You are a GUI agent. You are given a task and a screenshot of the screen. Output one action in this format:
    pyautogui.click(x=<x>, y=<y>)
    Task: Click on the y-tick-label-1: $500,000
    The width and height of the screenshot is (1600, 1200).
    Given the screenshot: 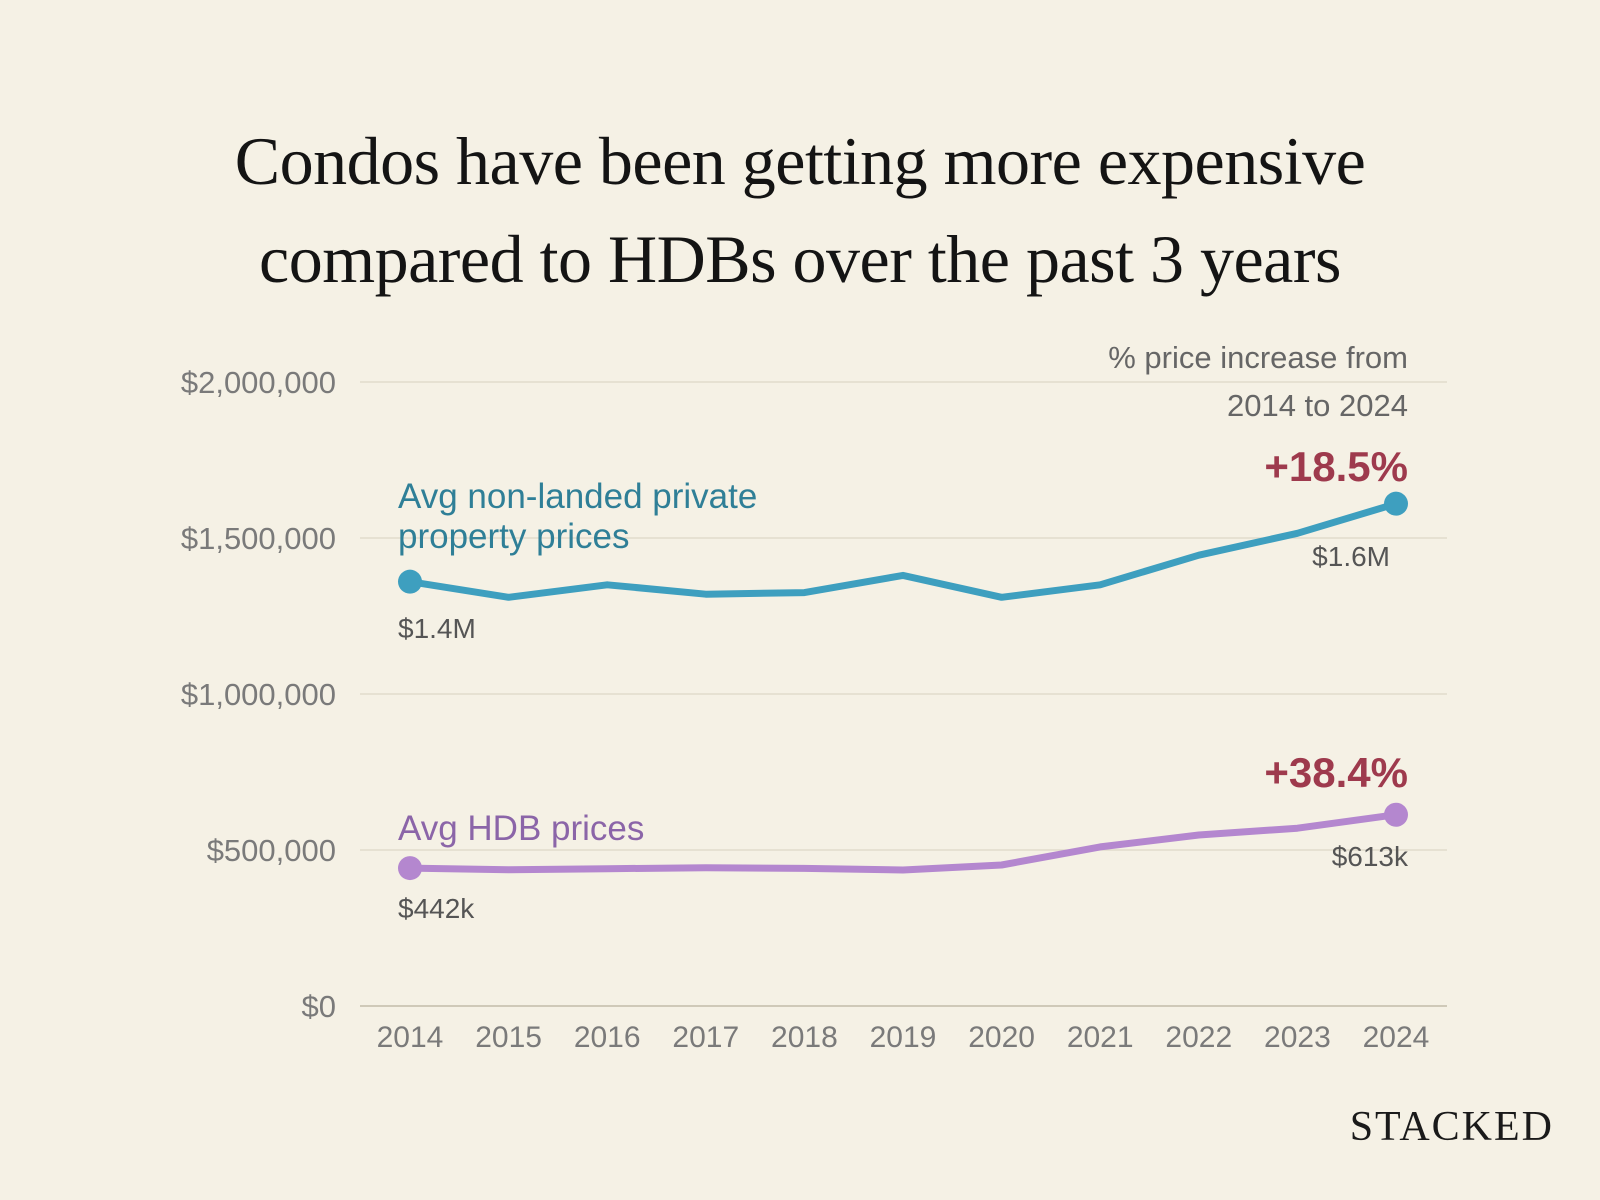 What is the action you would take?
    pyautogui.click(x=271, y=850)
    